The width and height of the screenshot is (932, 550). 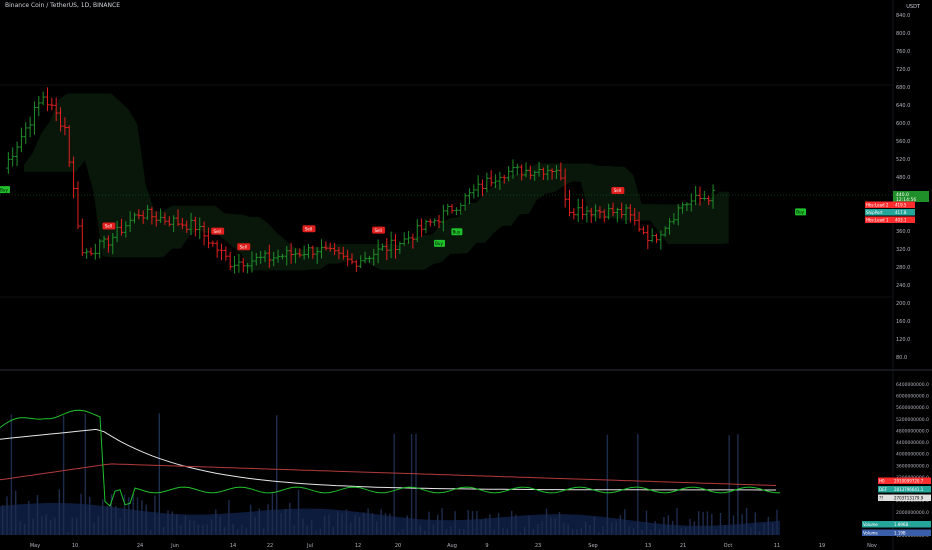 What do you see at coordinates (911, 196) in the screenshot?
I see `last-price-badge` at bounding box center [911, 196].